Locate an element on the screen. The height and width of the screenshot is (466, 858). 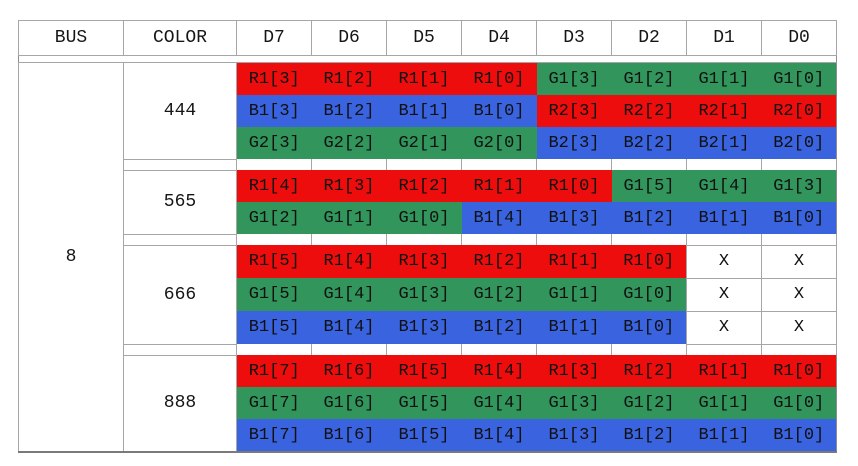
color-format-cell-444: 444 is located at coordinates (180, 111).